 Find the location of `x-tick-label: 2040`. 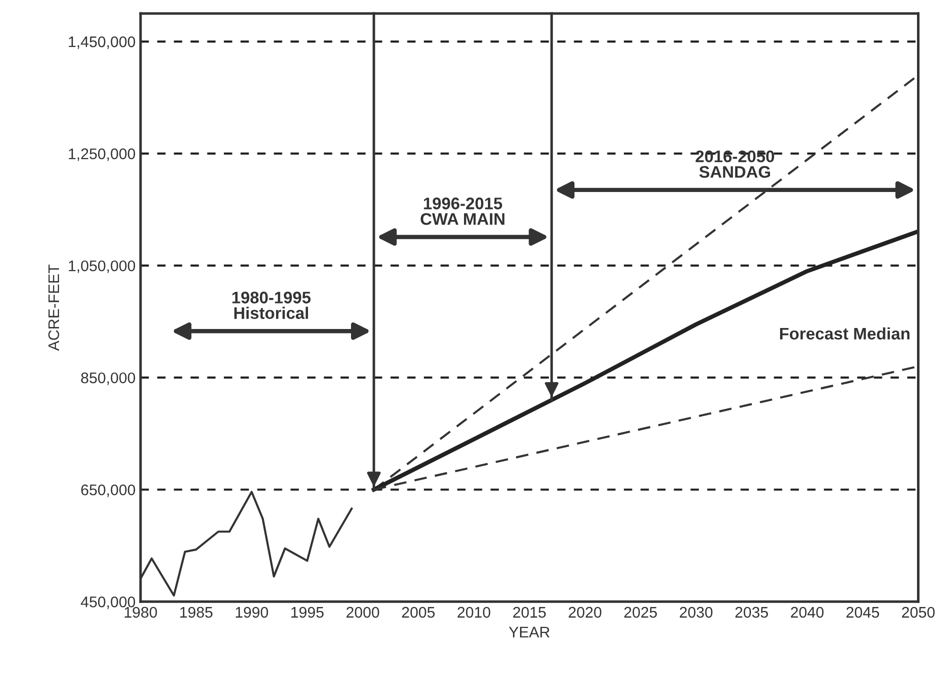

x-tick-label: 2040 is located at coordinates (807, 612).